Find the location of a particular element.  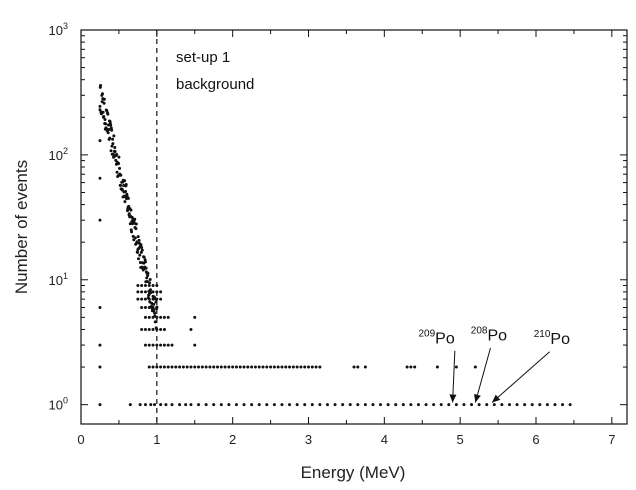

x-axis-title: Energy (MeV) is located at coordinates (353, 472).